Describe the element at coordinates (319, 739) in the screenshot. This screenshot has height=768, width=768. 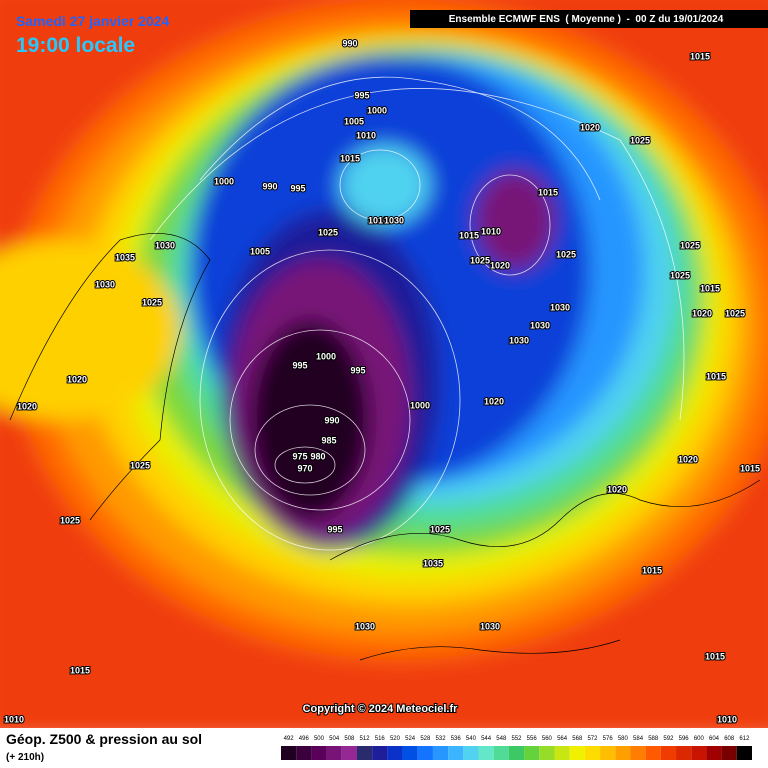
I see `colorbar-label: 500` at that location.